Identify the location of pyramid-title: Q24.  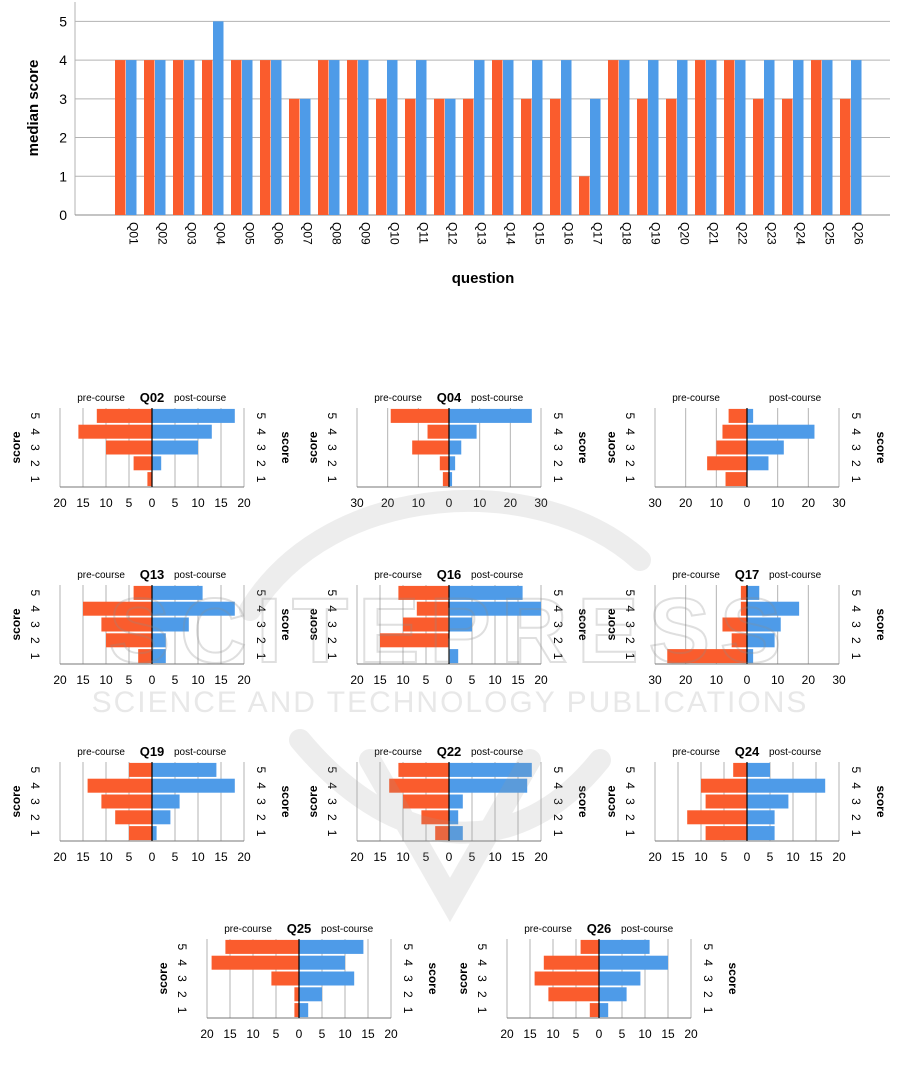
(747, 751).